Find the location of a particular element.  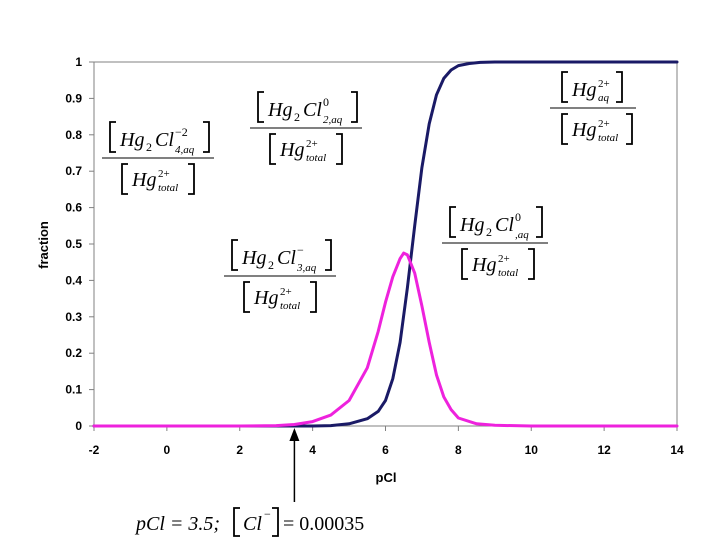

y-tick-label: 0.9 is located at coordinates (73, 98).